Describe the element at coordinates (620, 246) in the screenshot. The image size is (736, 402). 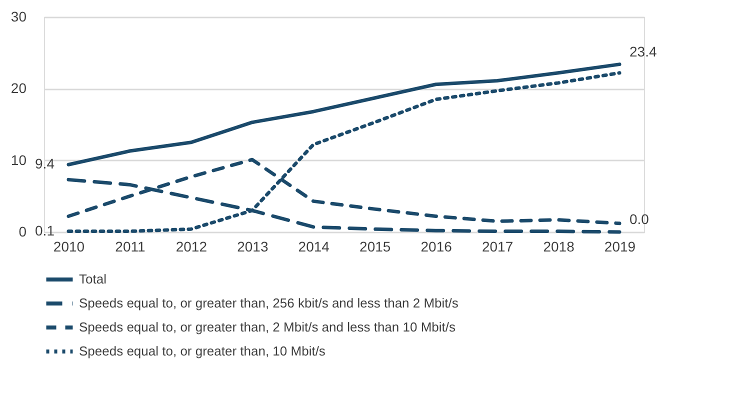
I see `x-tick-label: 2019` at that location.